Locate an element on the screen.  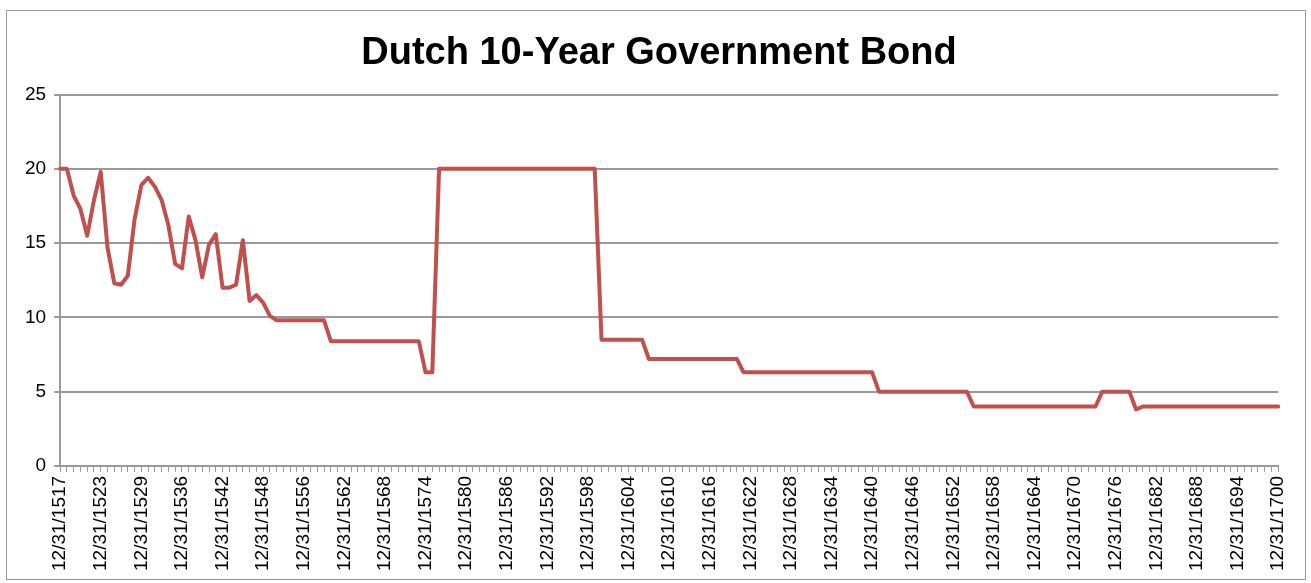
y-tick-label: 10 is located at coordinates (35, 316).